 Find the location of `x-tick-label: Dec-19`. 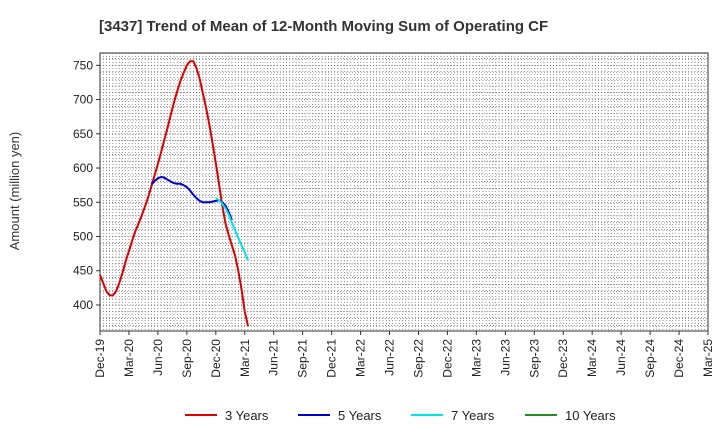

x-tick-label: Dec-19 is located at coordinates (100, 358).